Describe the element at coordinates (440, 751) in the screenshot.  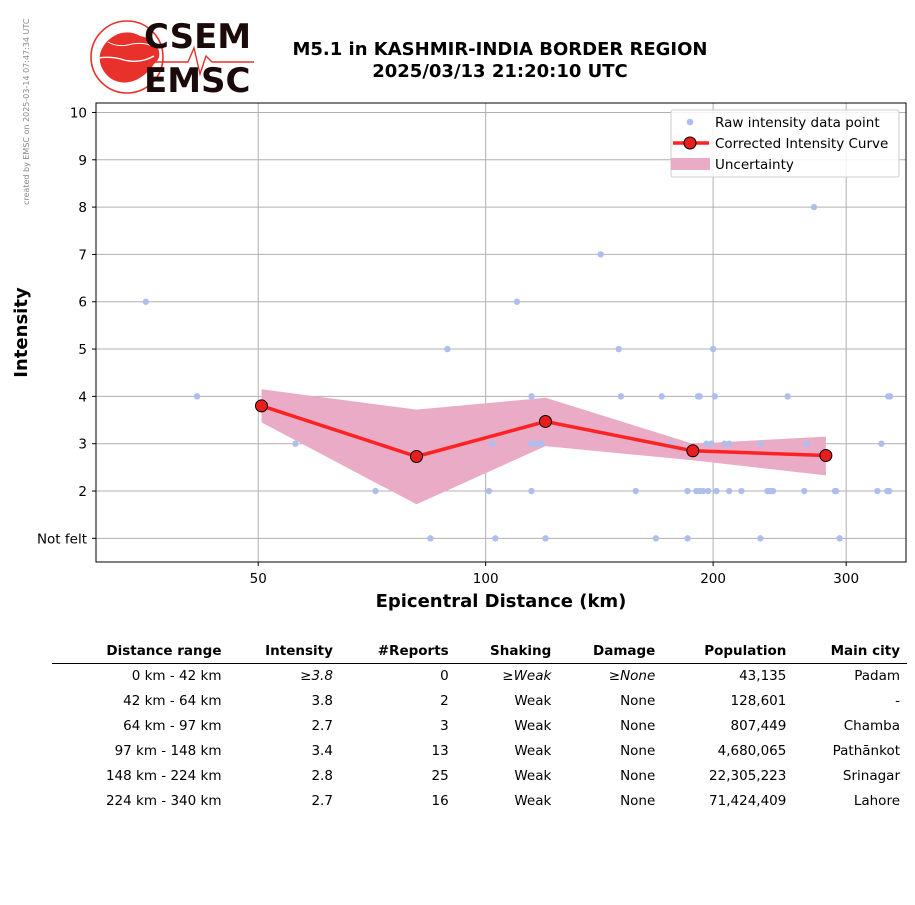
I see `table-cell: 13` at that location.